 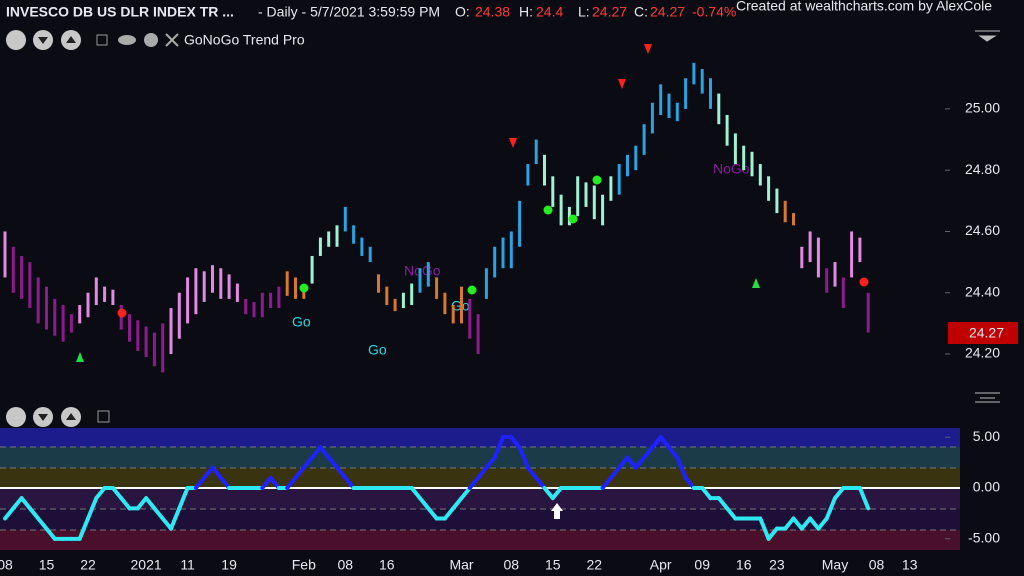 What do you see at coordinates (127, 40) in the screenshot?
I see `eye-icon` at bounding box center [127, 40].